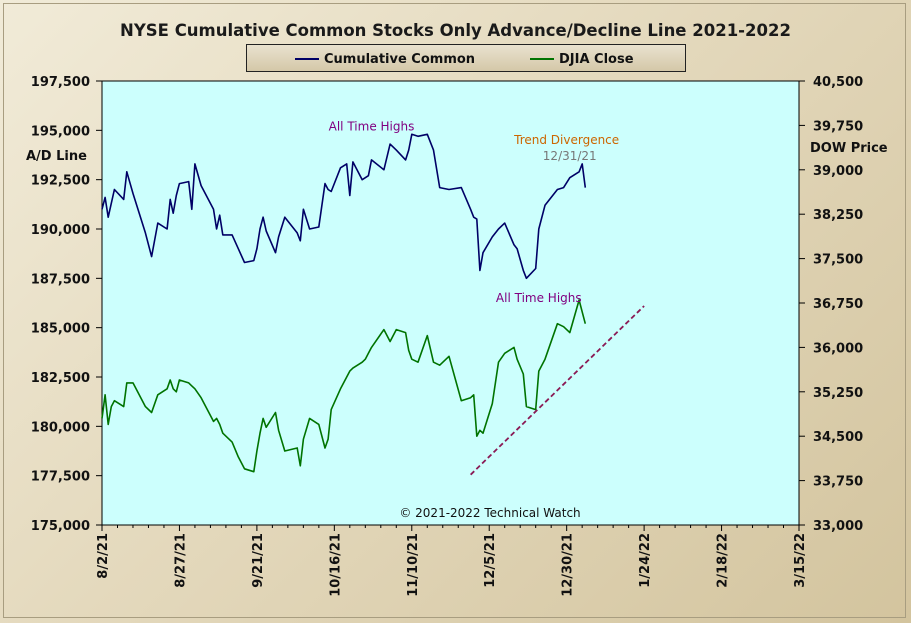  I want to click on y-left-tick-label: 197,500, so click(60, 82).